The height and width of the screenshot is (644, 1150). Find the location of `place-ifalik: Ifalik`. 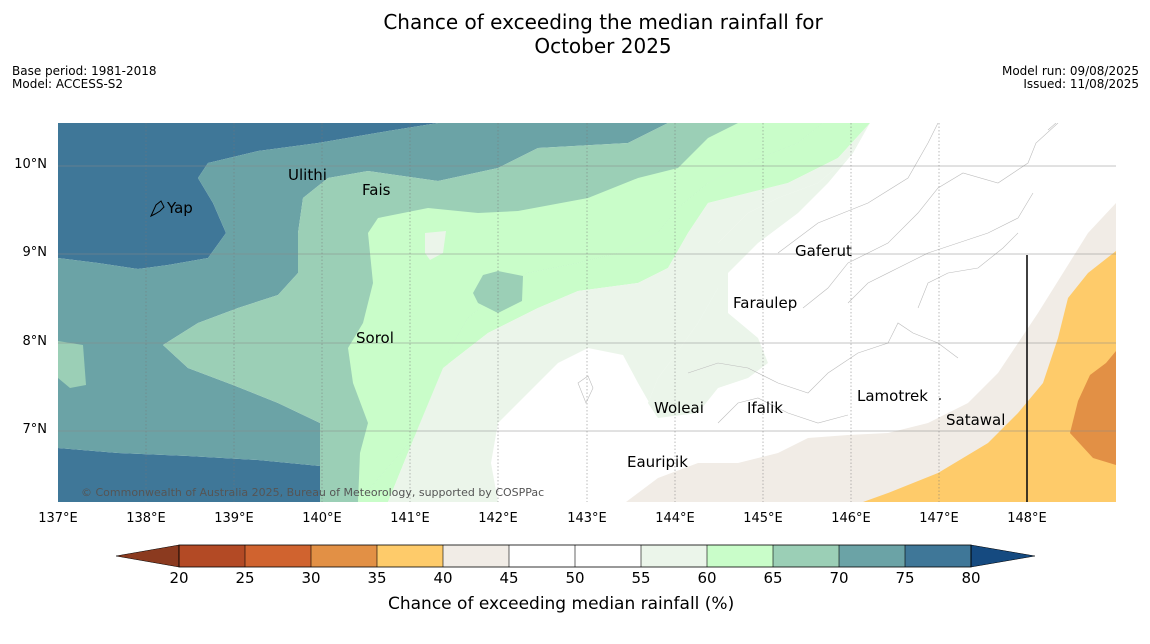

place-ifalik: Ifalik is located at coordinates (765, 408).